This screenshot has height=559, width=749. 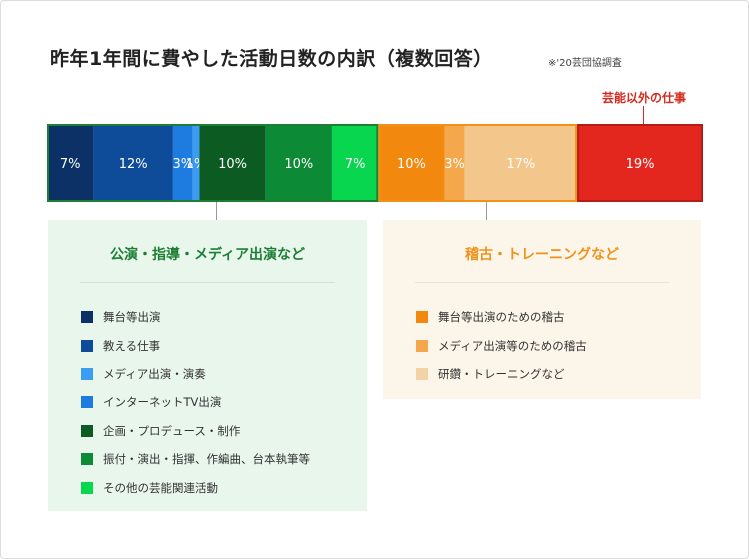 I want to click on performing-legend-label-4: インターネットTV出演, so click(x=162, y=402).